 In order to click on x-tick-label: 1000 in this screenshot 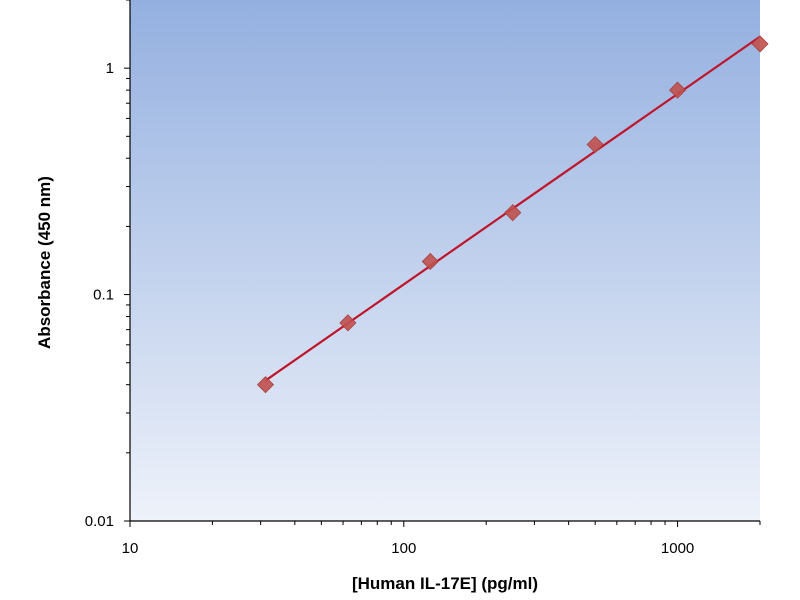, I will do `click(677, 548)`.